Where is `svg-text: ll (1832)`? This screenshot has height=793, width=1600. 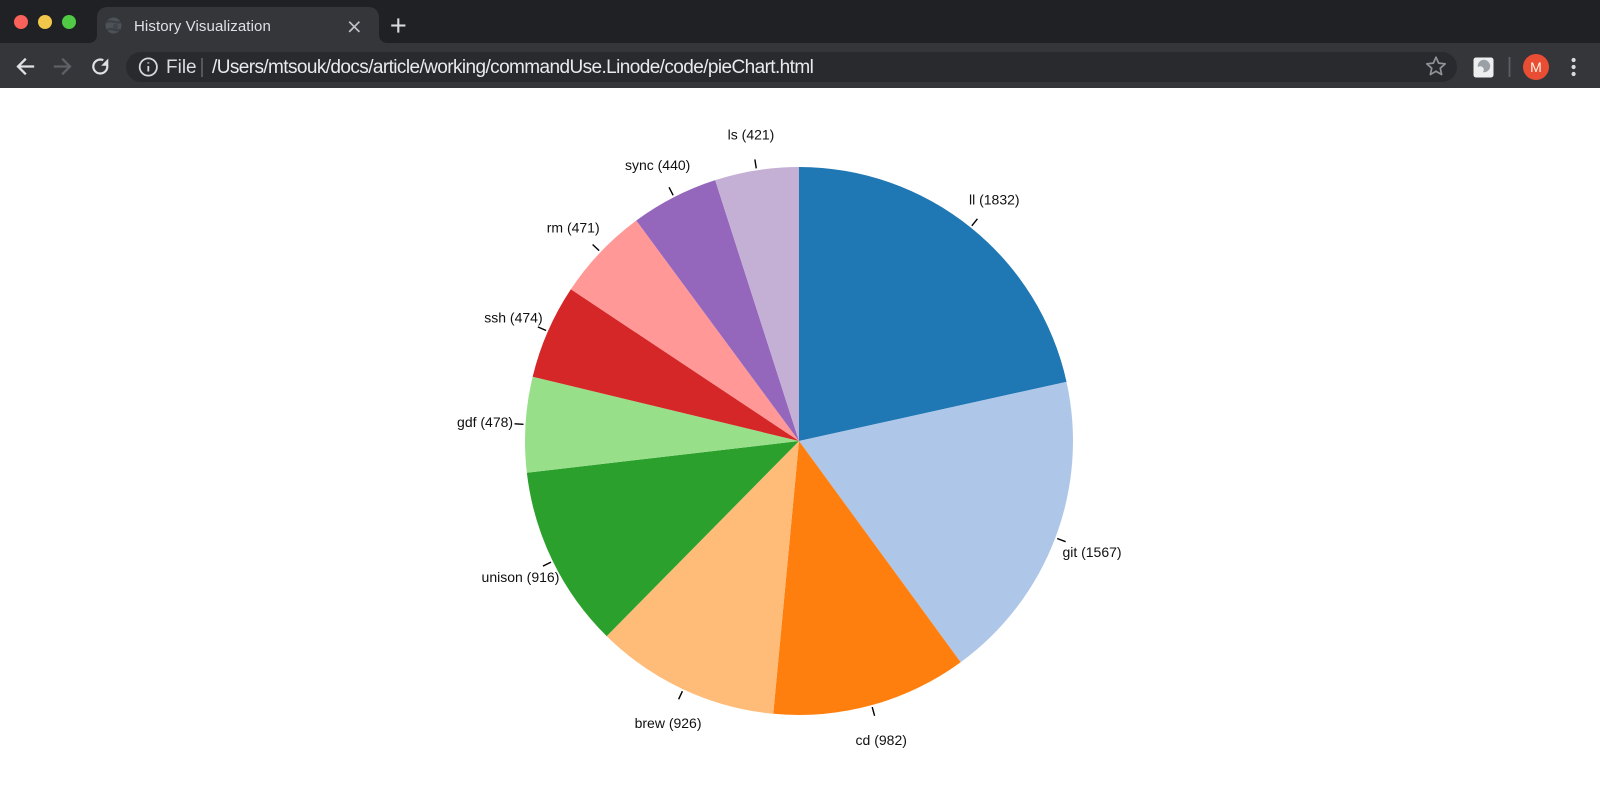 svg-text: ll (1832) is located at coordinates (994, 200).